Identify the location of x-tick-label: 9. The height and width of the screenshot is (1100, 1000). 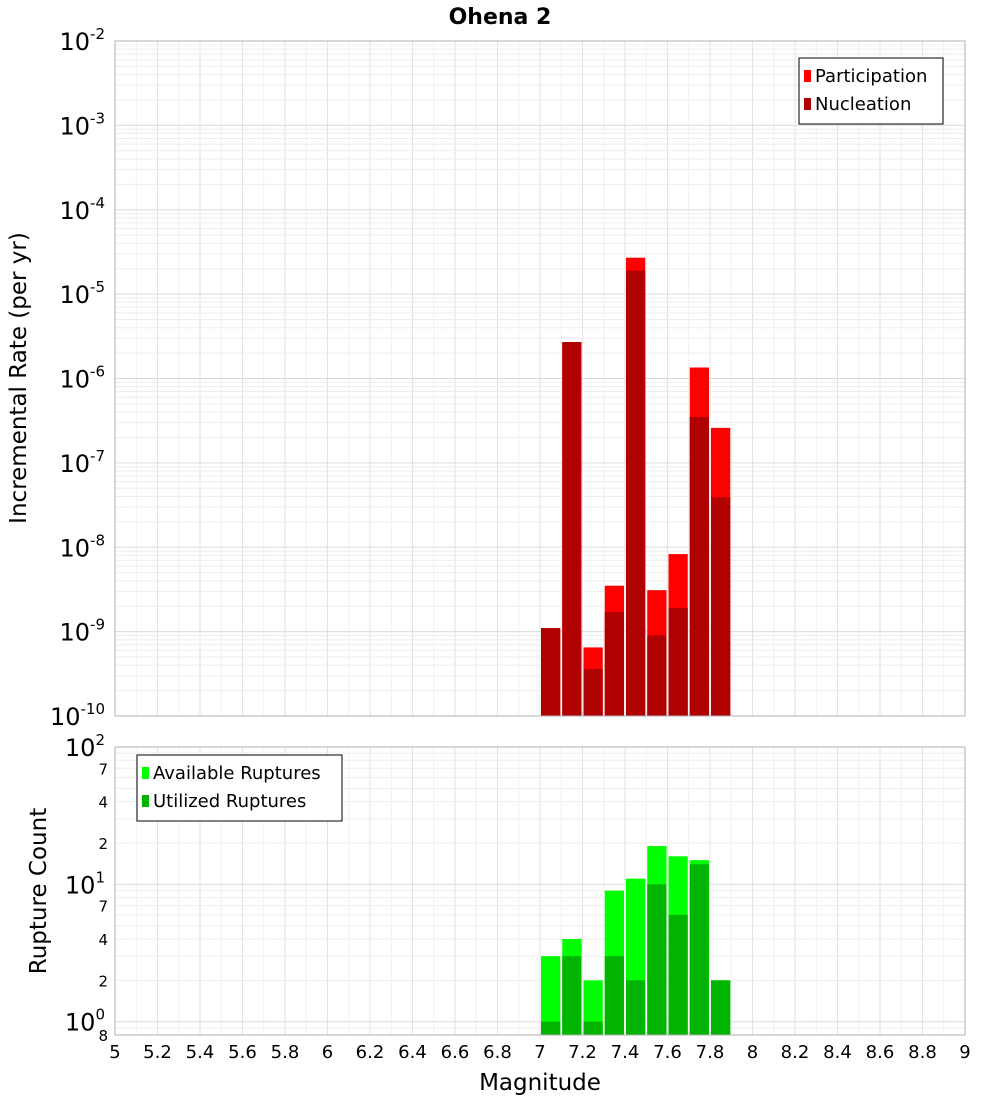
(964, 1052).